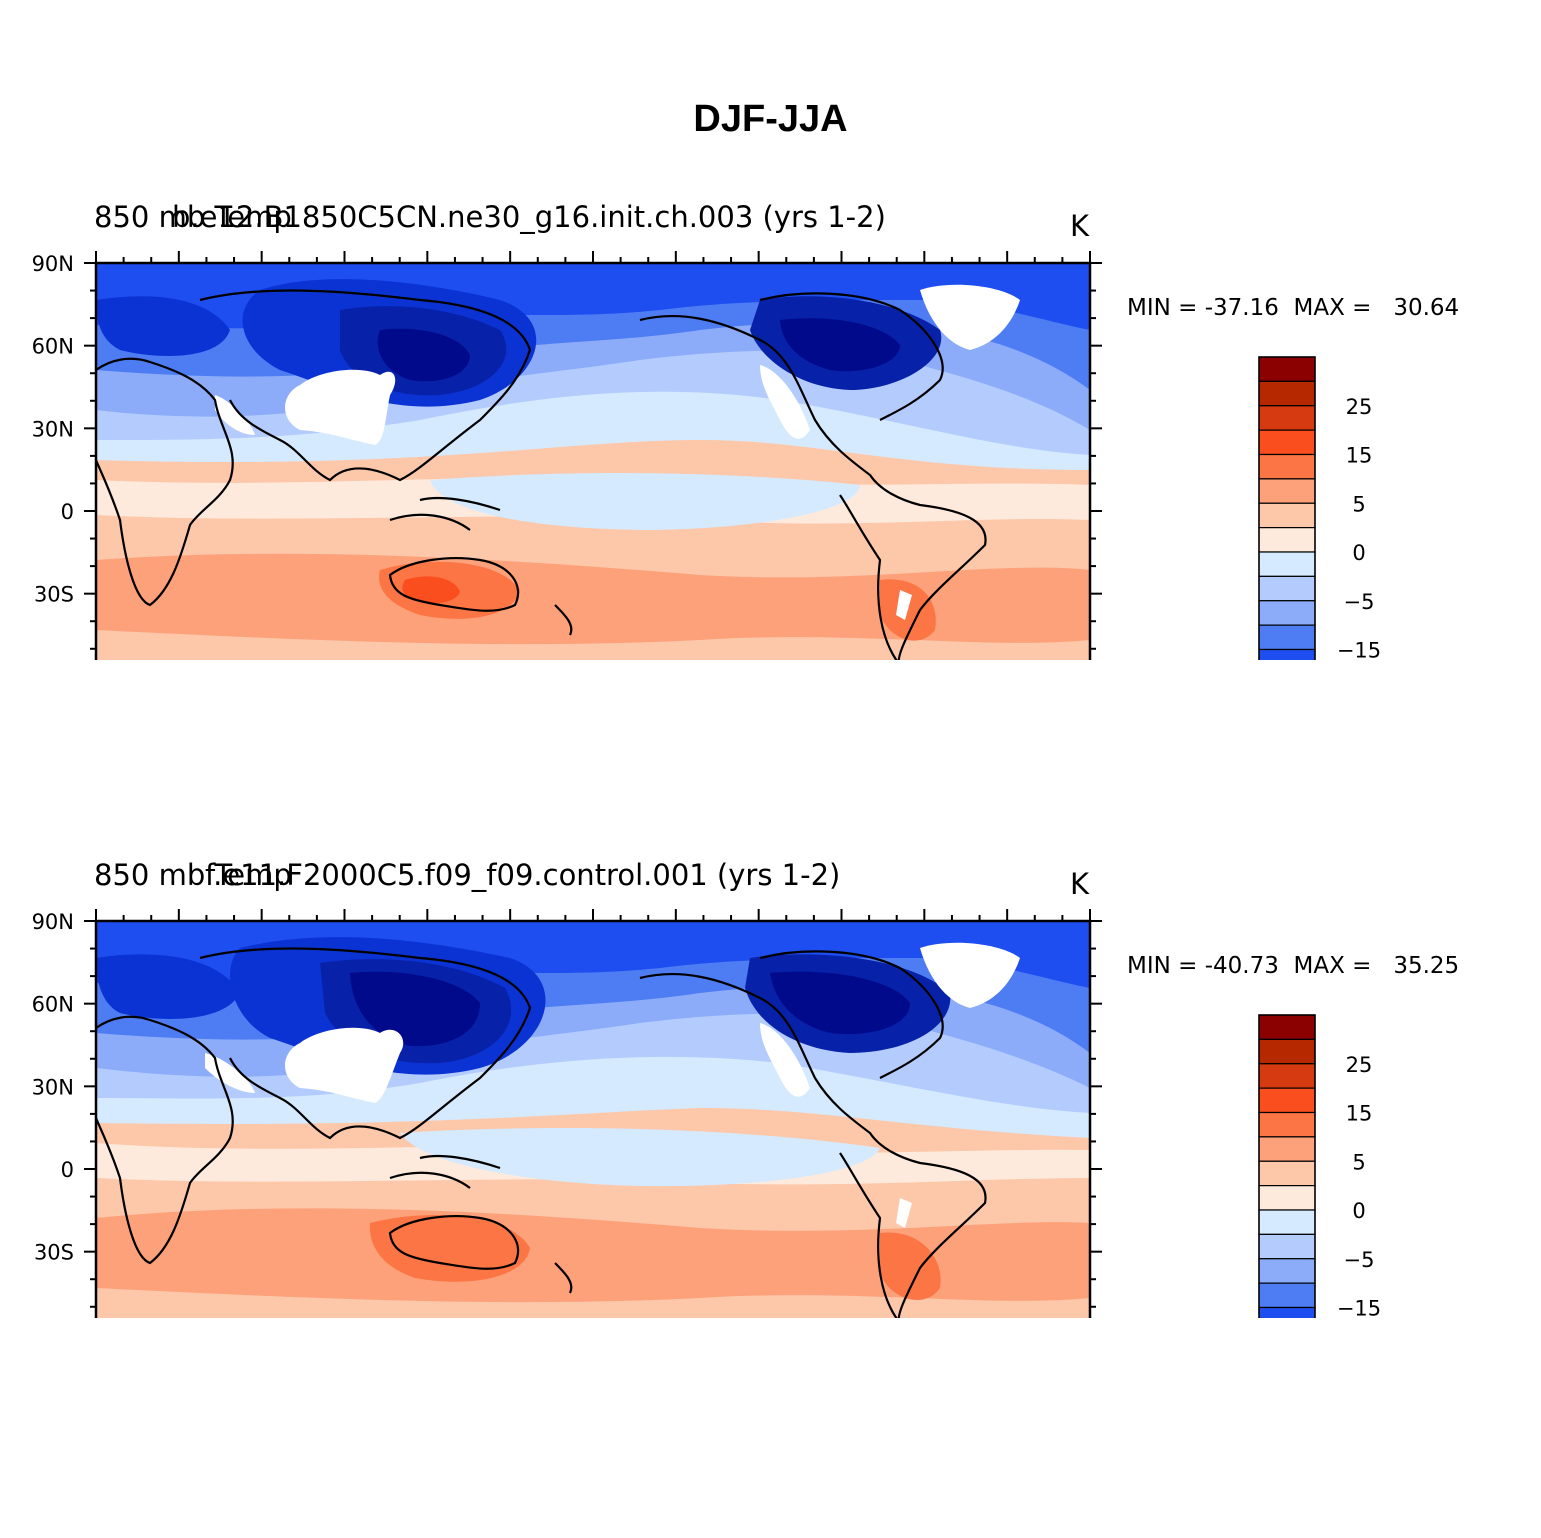 This screenshot has width=1541, height=1538. I want to click on lat-labels-1: 90N60N30N030S60S90S, so click(53, 429).